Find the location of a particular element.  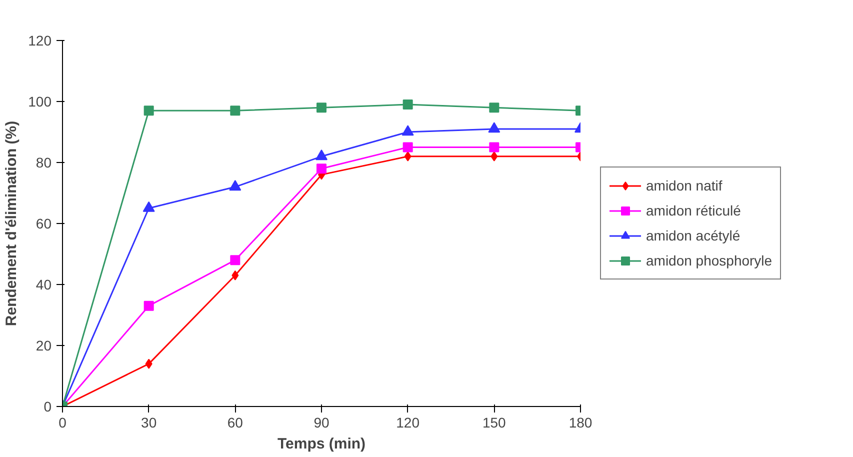

x-tick-label: 90 is located at coordinates (322, 422).